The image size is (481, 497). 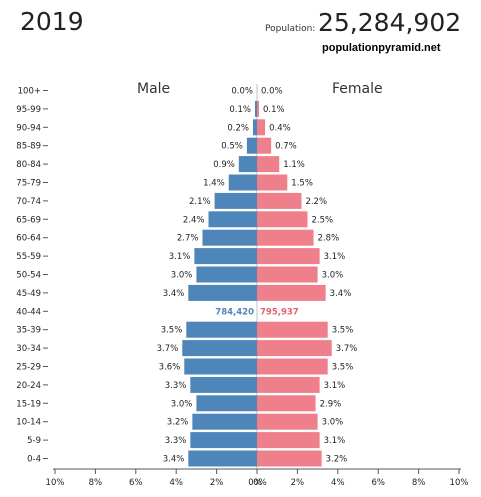 What do you see at coordinates (343, 331) in the screenshot?
I see `female-percent-label: 3.5%` at bounding box center [343, 331].